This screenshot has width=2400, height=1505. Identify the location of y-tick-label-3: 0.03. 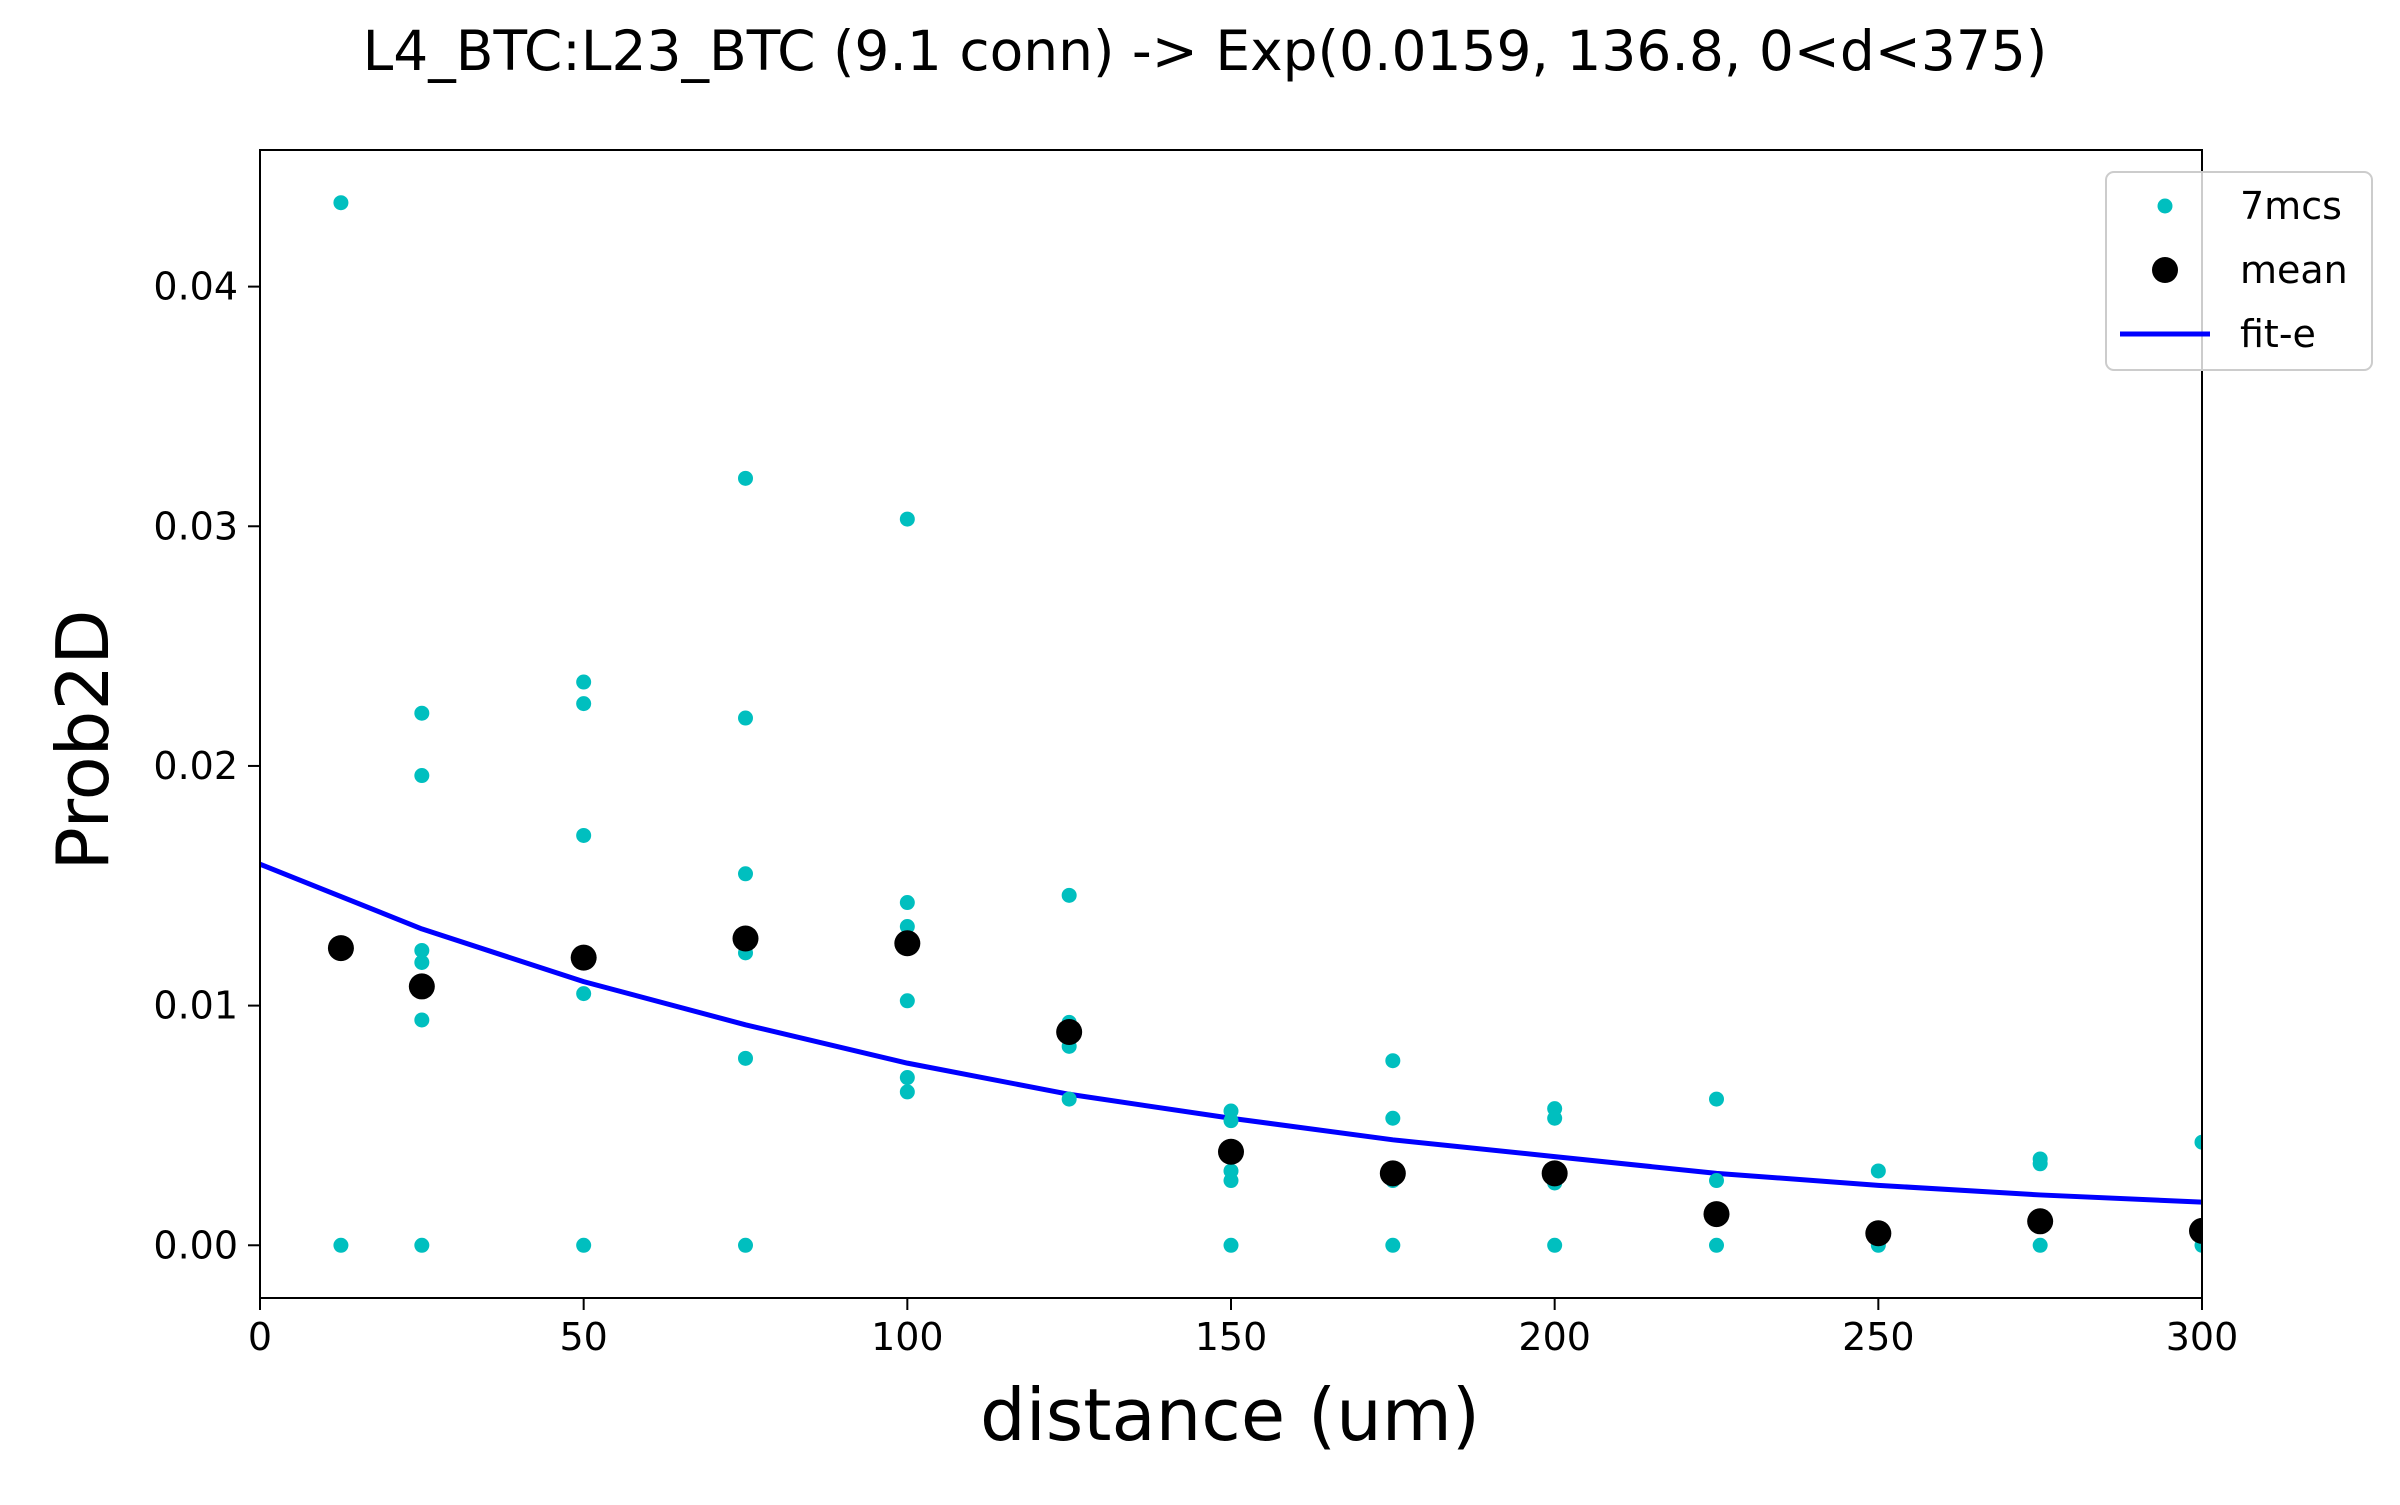
(195, 526).